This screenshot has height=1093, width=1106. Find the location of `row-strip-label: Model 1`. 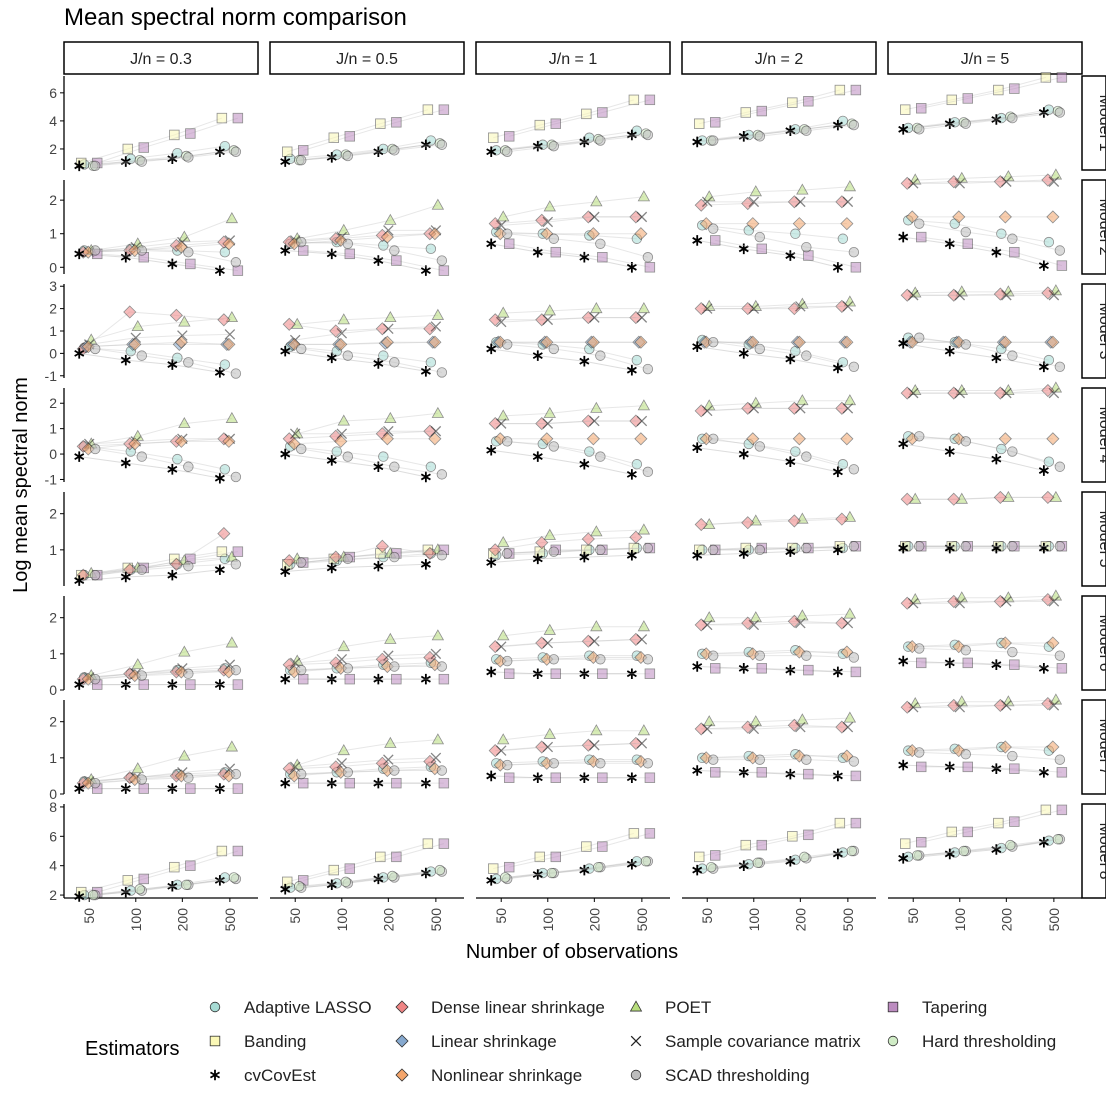

row-strip-label: Model 1 is located at coordinates (1101, 123).